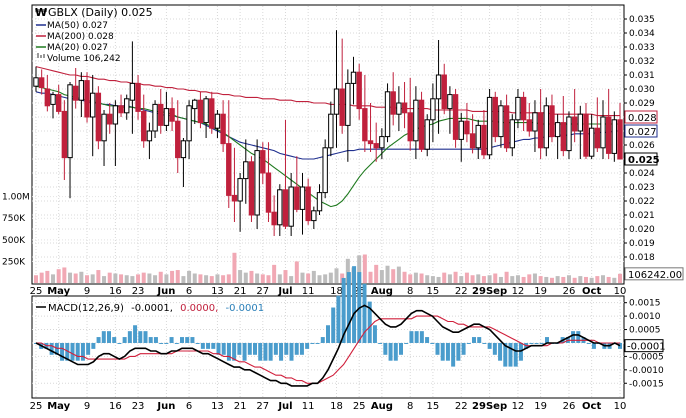 Image resolution: width=686 pixels, height=418 pixels. What do you see at coordinates (642, 104) in the screenshot?
I see `price-tick-label: 0.029` at bounding box center [642, 104].